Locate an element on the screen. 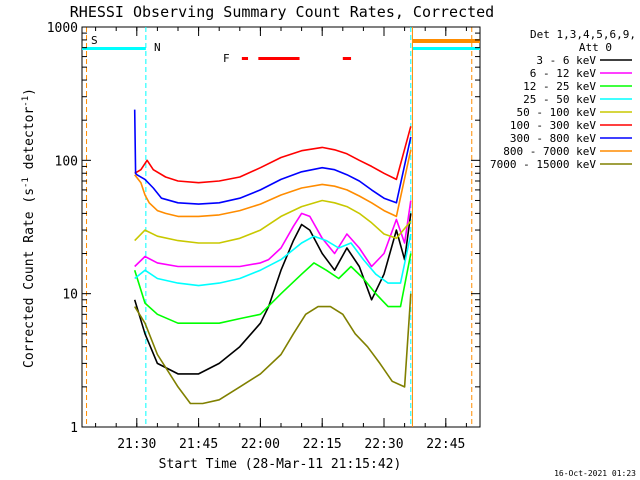 This screenshot has height=480, width=640. flare-flag-label: F is located at coordinates (226, 58).